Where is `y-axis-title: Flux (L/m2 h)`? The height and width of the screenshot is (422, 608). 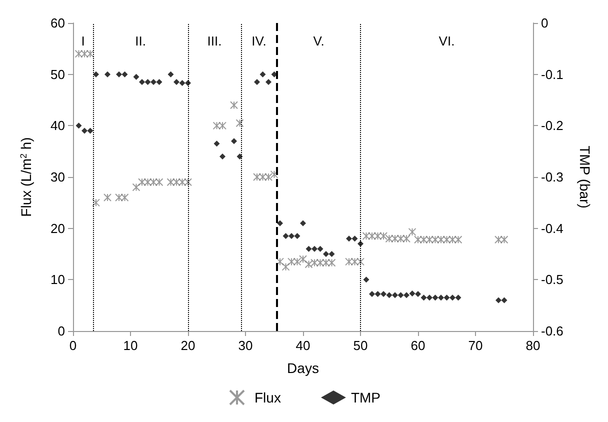 y-axis-title: Flux (L/m2 h) is located at coordinates (26, 177).